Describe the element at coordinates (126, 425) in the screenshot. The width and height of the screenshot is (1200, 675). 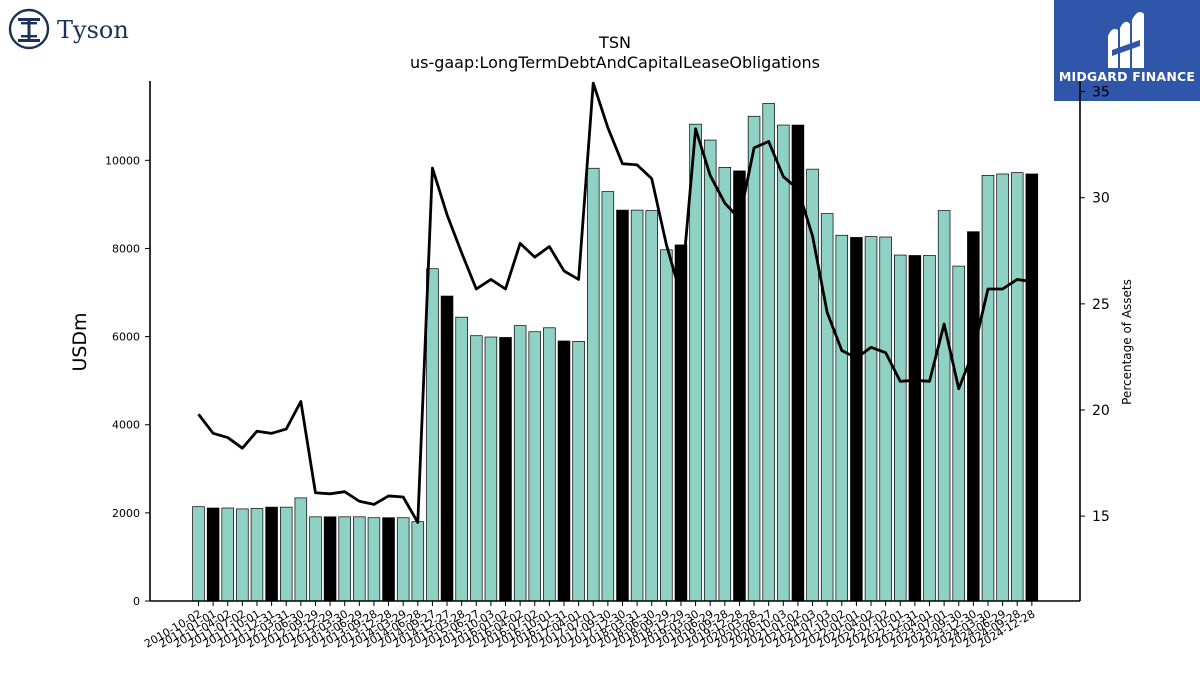
I see `y-tick-label: 4000` at that location.